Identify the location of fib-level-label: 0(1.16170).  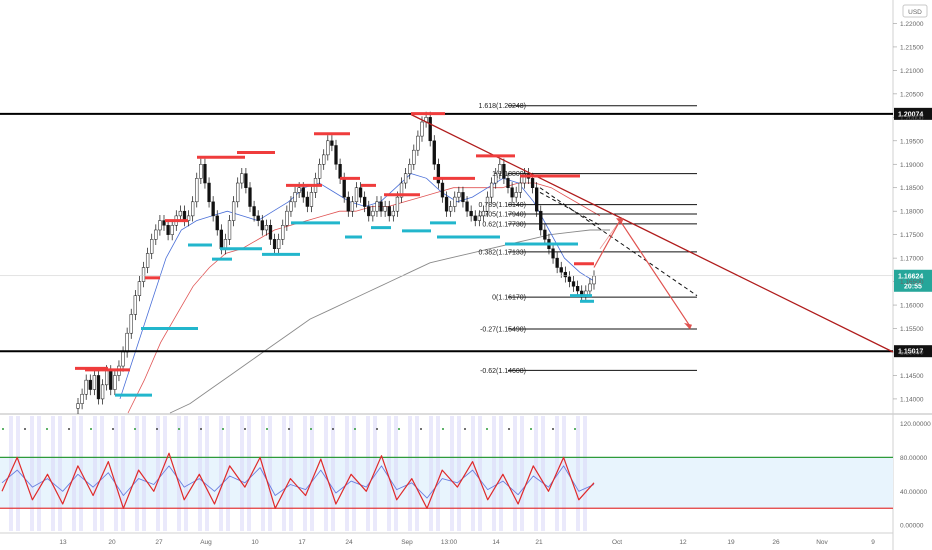
(509, 298).